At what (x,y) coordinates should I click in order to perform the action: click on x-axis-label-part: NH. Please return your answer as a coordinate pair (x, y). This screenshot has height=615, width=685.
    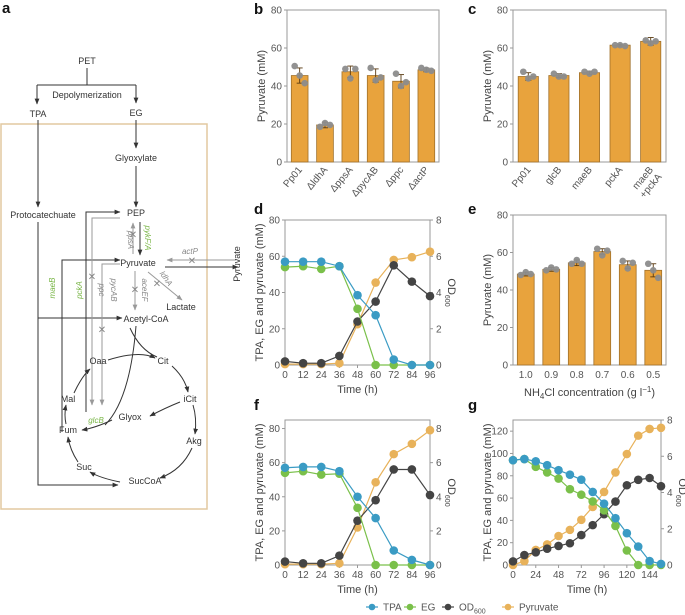
    Looking at the image, I should click on (532, 393).